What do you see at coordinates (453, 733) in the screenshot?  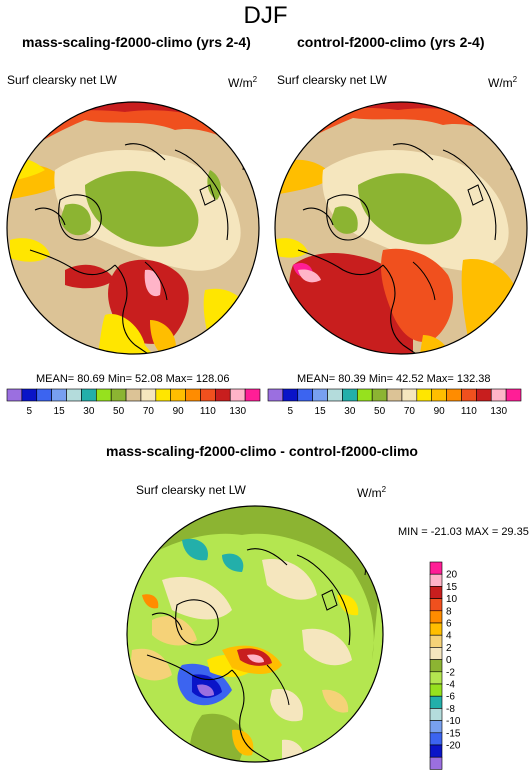 I see `difference-colorbar-tick-label: -15` at bounding box center [453, 733].